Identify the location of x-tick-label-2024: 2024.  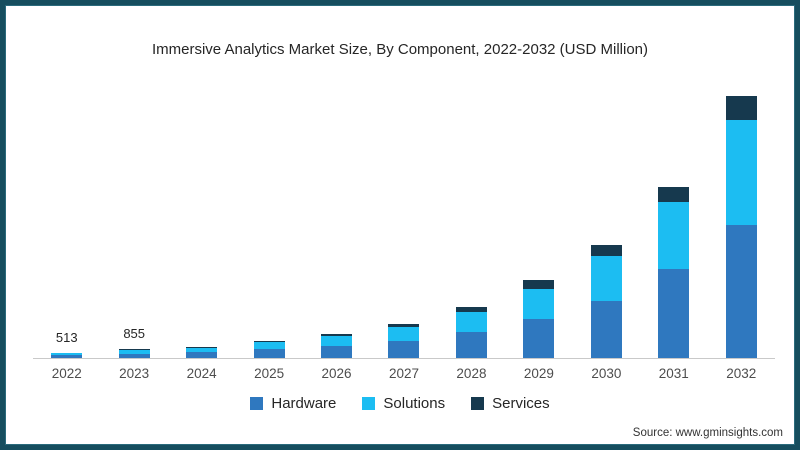
(201, 373).